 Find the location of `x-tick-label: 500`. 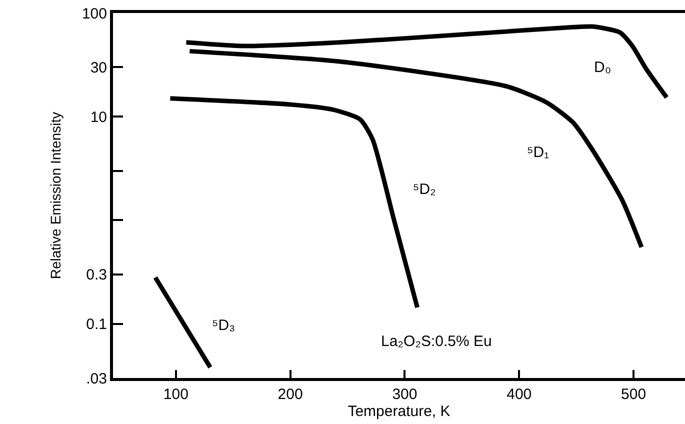

x-tick-label: 500 is located at coordinates (633, 394).